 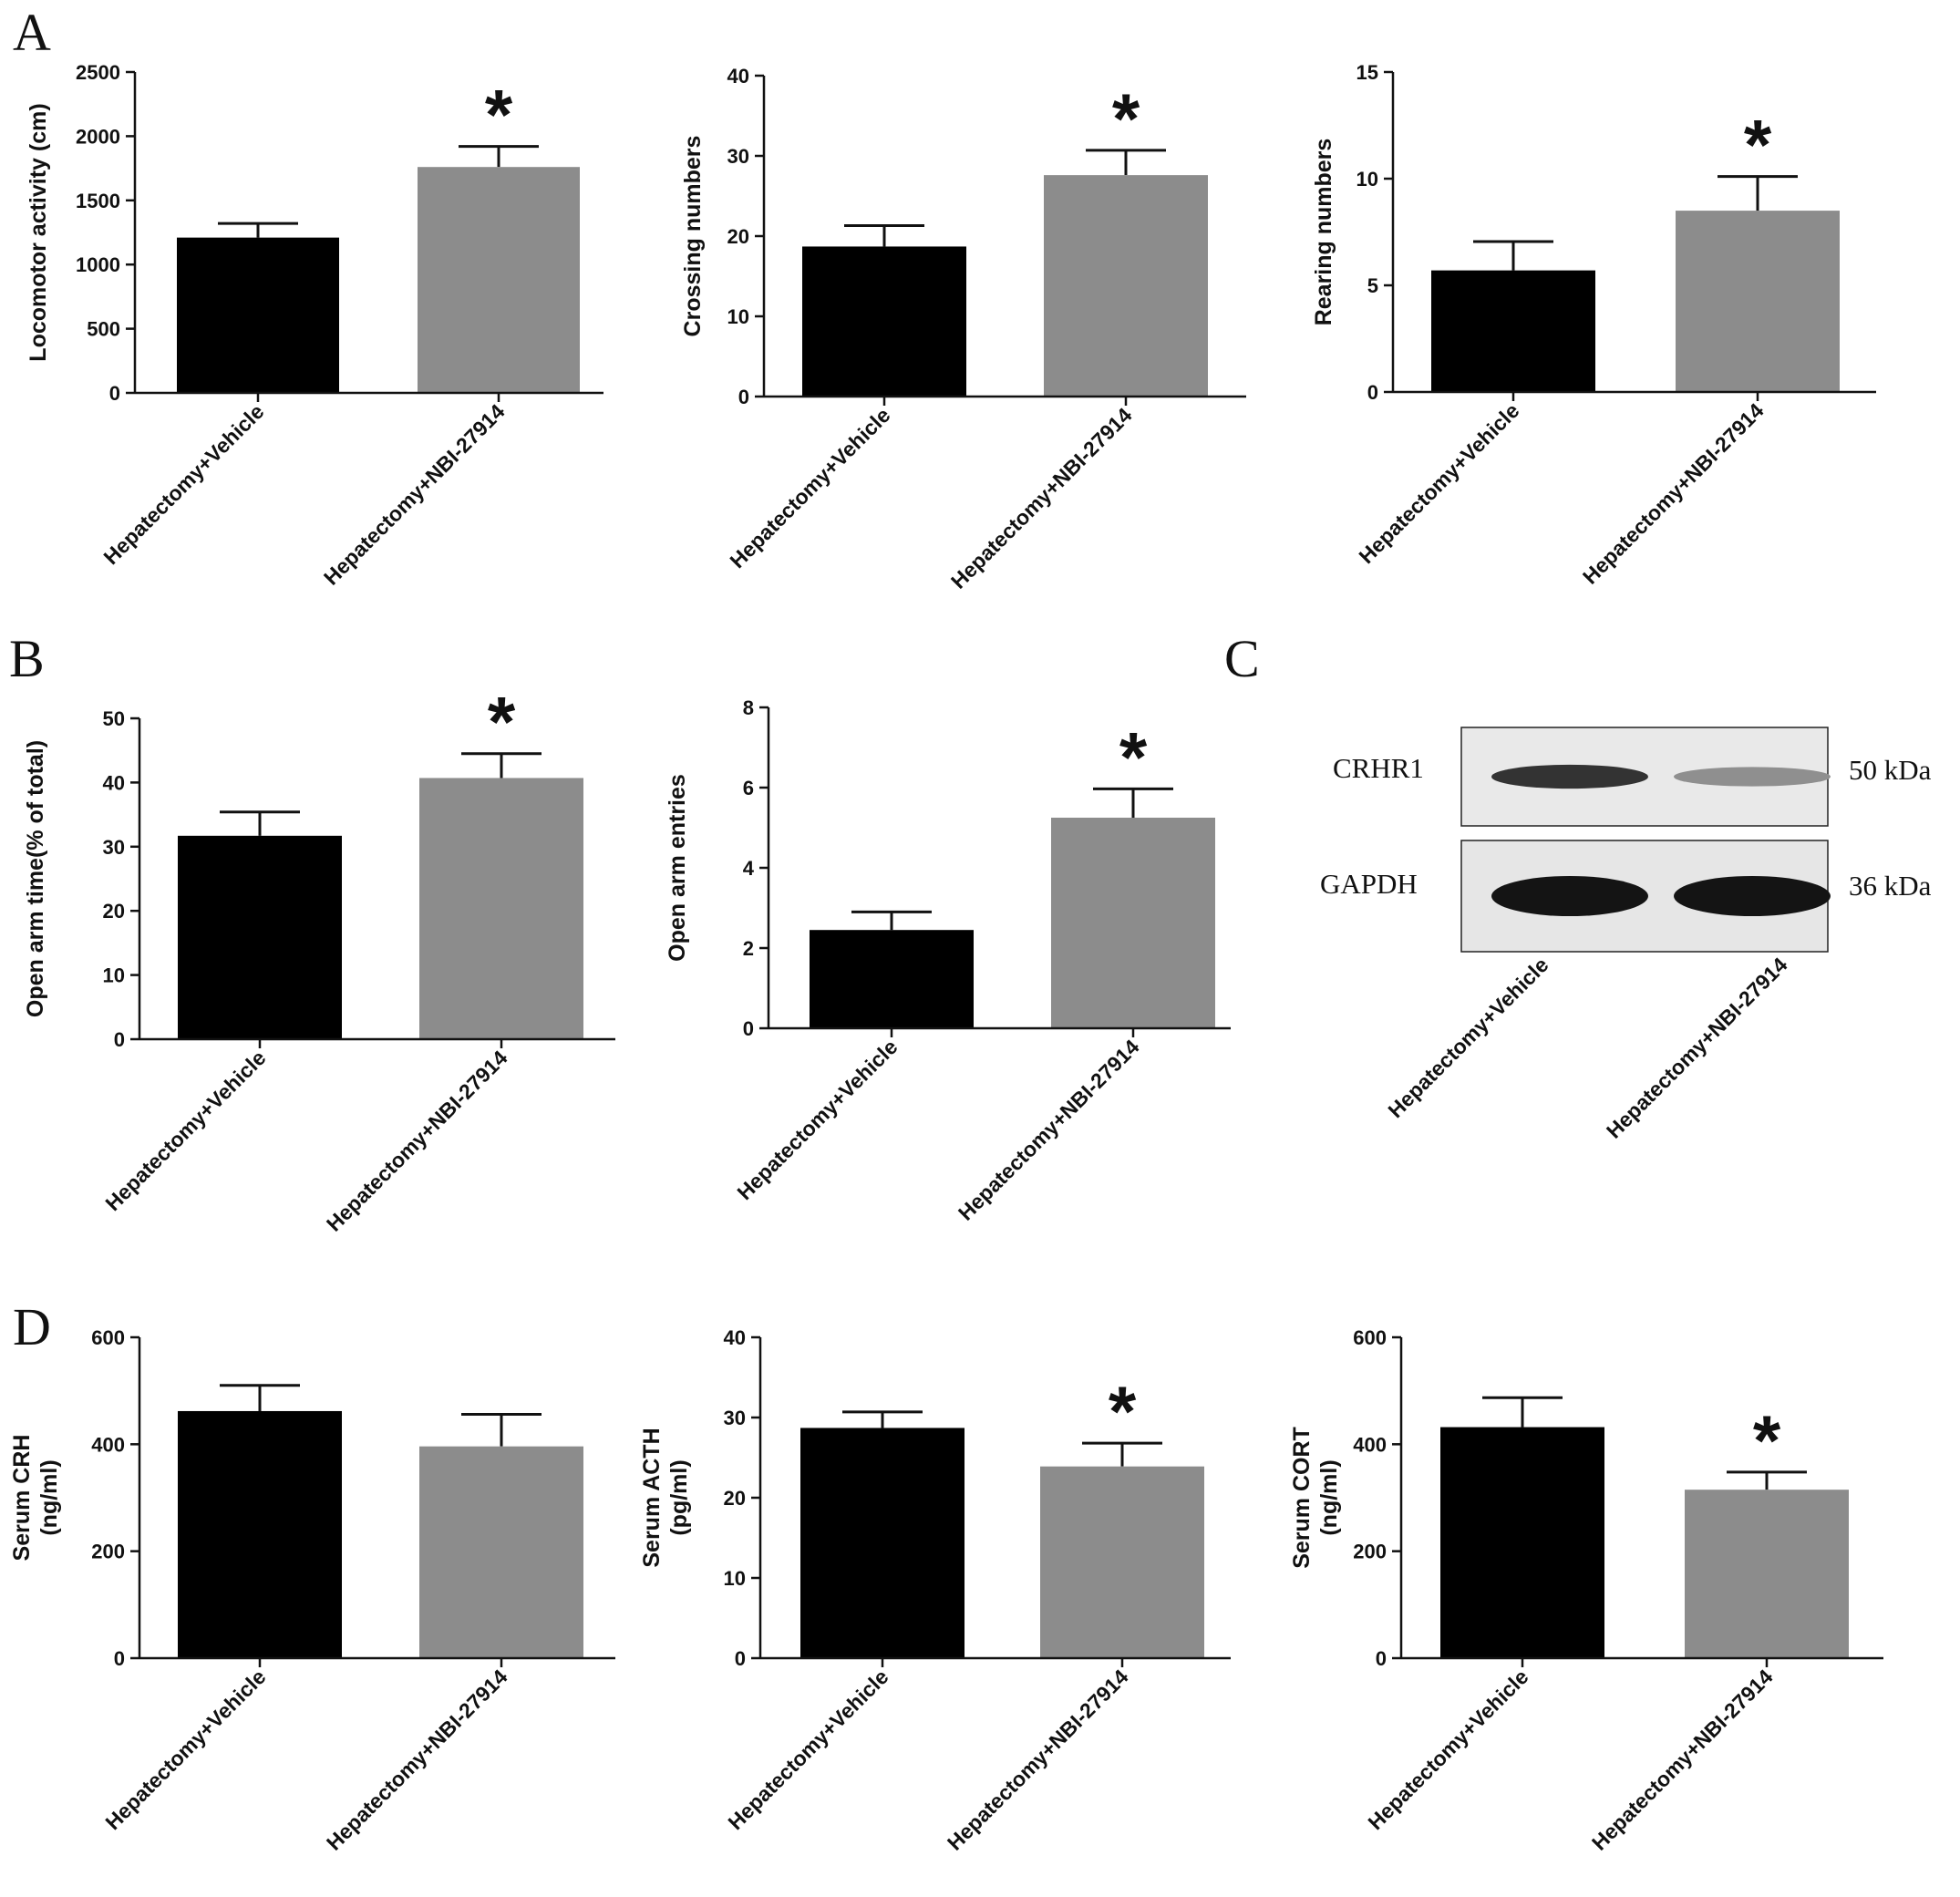 What do you see at coordinates (1890, 770) in the screenshot?
I see `blot-mw-label-crhr1: 50 kDa` at bounding box center [1890, 770].